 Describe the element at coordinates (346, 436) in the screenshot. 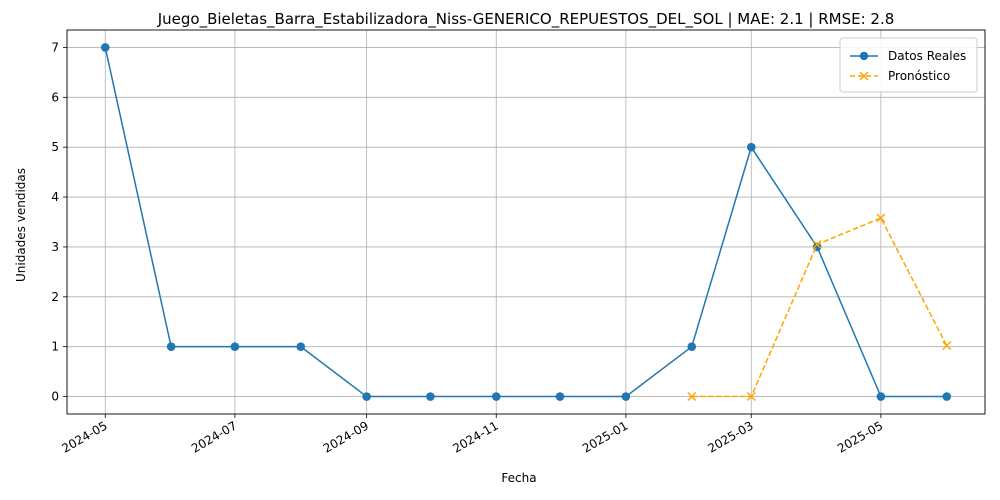

I see `x-tick-label: 2024-09` at that location.